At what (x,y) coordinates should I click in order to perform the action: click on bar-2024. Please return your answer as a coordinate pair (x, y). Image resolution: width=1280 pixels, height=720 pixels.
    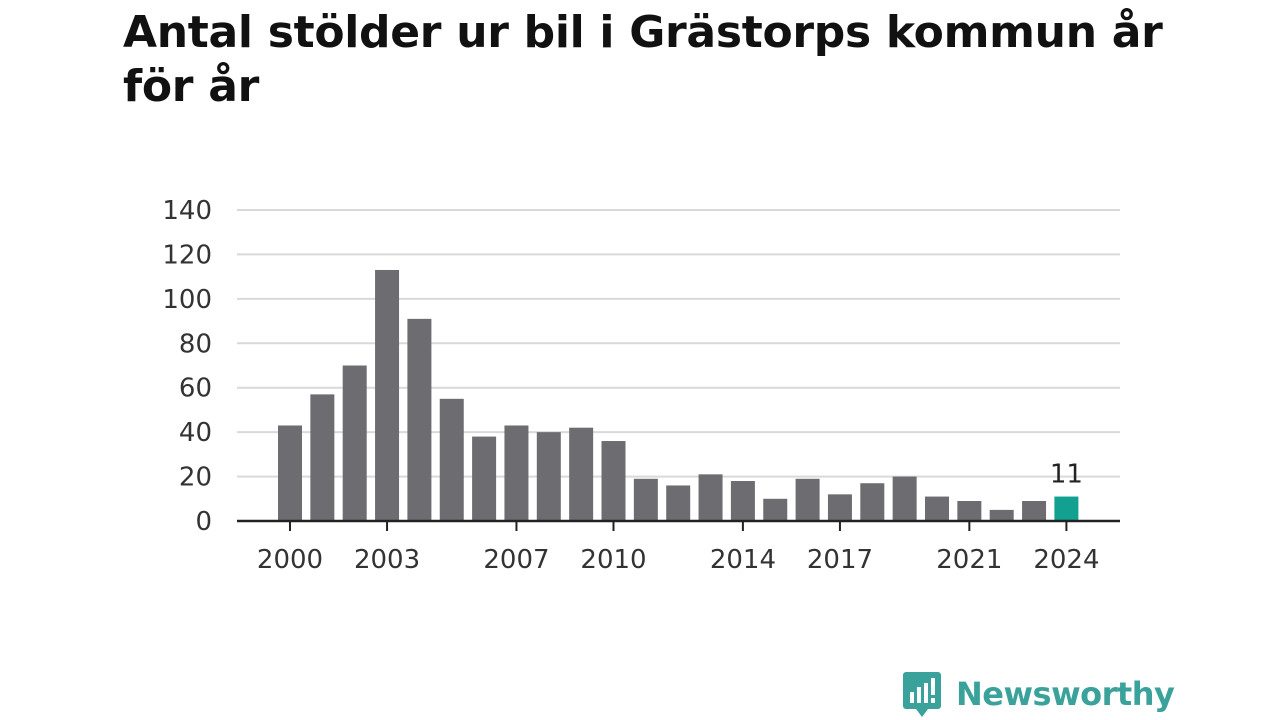
    Looking at the image, I should click on (1066, 508).